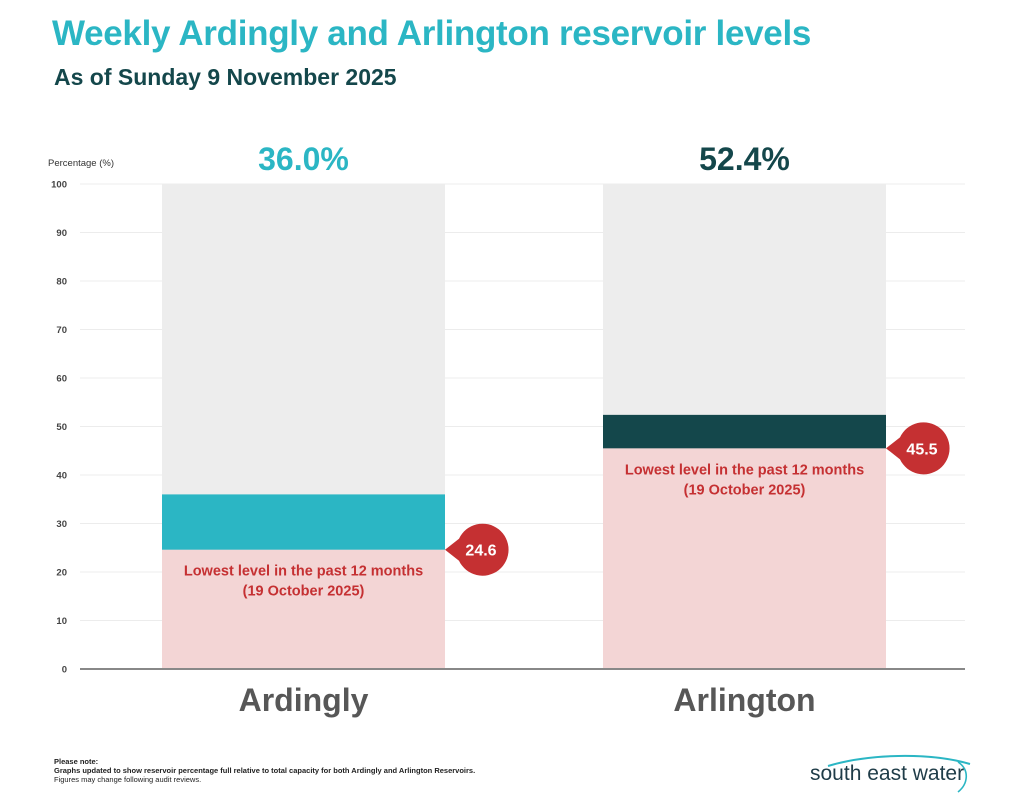 The height and width of the screenshot is (806, 1024). I want to click on y-tick-label: 50, so click(61, 427).